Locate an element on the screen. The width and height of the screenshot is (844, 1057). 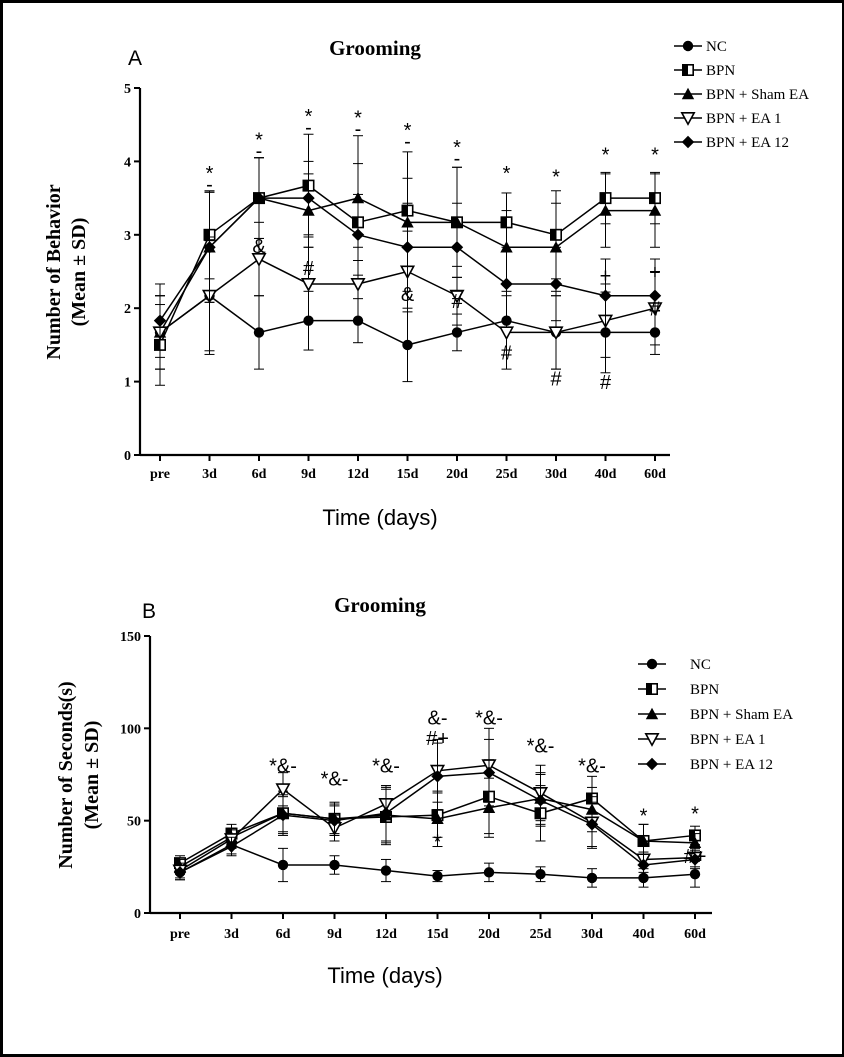
x-tick-label: 30d is located at coordinates (556, 474).